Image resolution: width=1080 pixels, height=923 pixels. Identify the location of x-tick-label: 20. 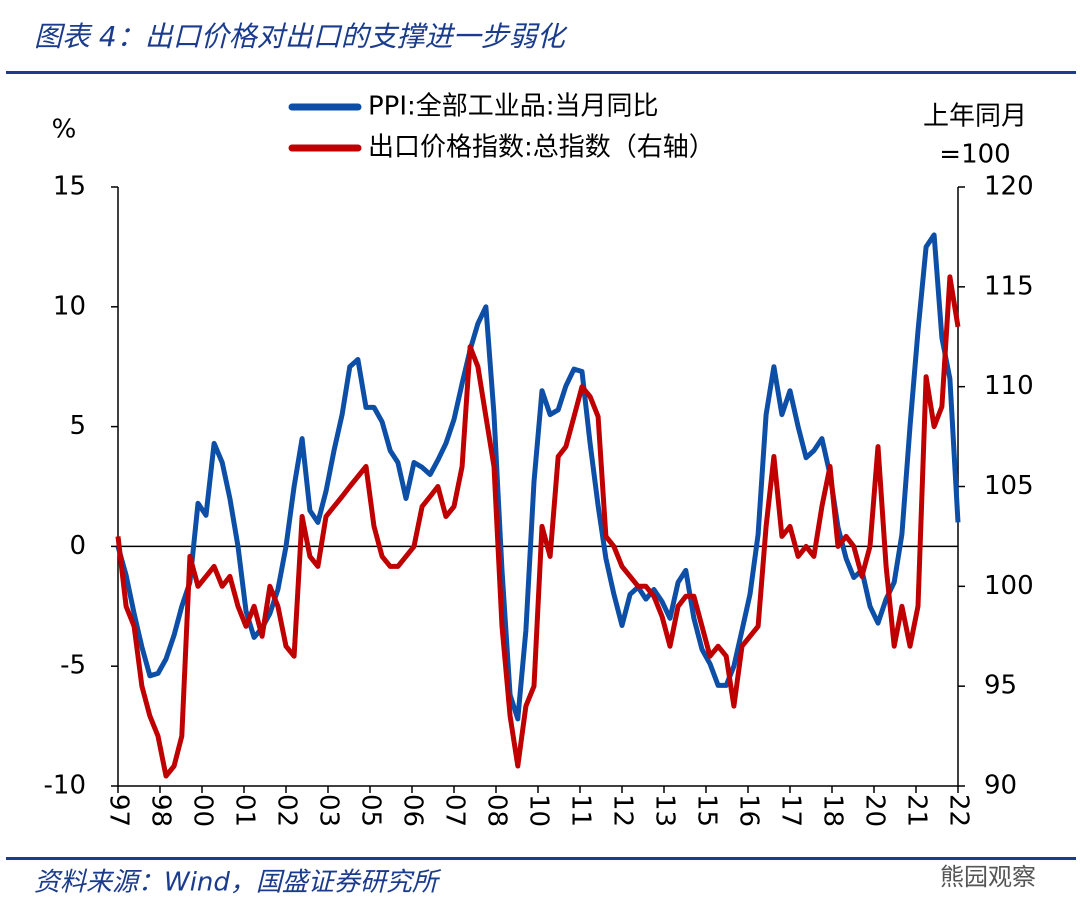
(875, 810).